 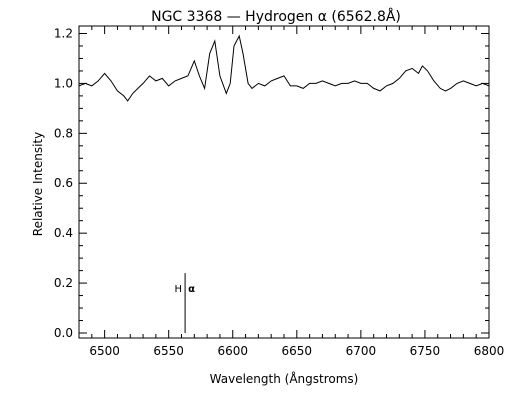 I want to click on chart-title: NGC 3368 — Hydrogen α (6562.8Å), so click(x=276, y=16).